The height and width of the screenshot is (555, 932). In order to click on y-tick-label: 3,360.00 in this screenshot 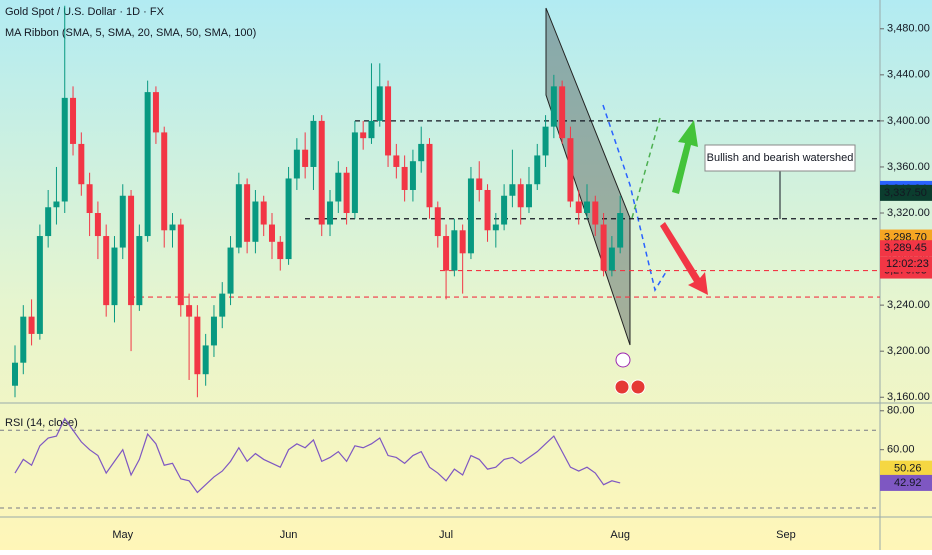, I will do `click(908, 167)`.